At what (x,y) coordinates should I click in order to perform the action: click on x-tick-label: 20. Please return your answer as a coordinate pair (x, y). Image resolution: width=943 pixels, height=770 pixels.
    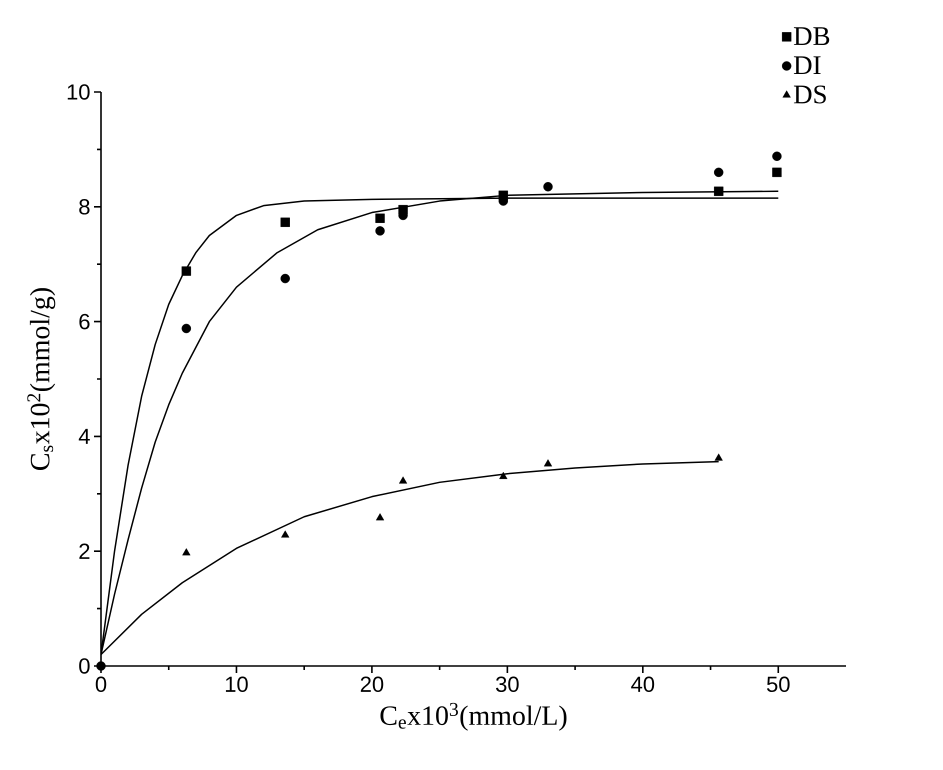
    Looking at the image, I should click on (372, 684).